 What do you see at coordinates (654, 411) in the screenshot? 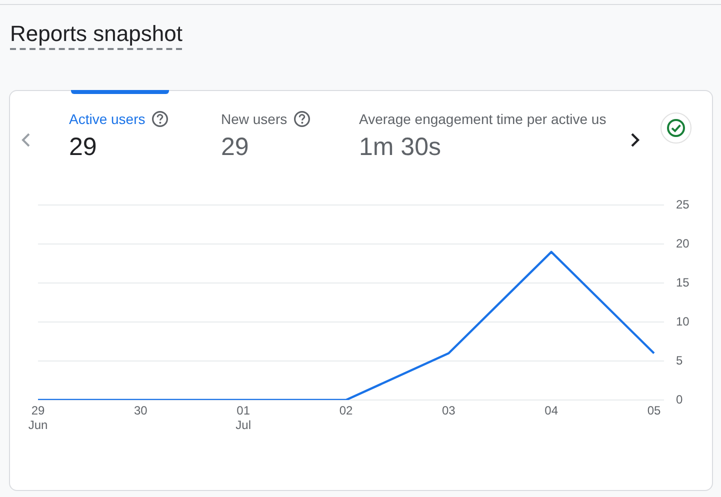
I see `x-tick-label: 05` at bounding box center [654, 411].